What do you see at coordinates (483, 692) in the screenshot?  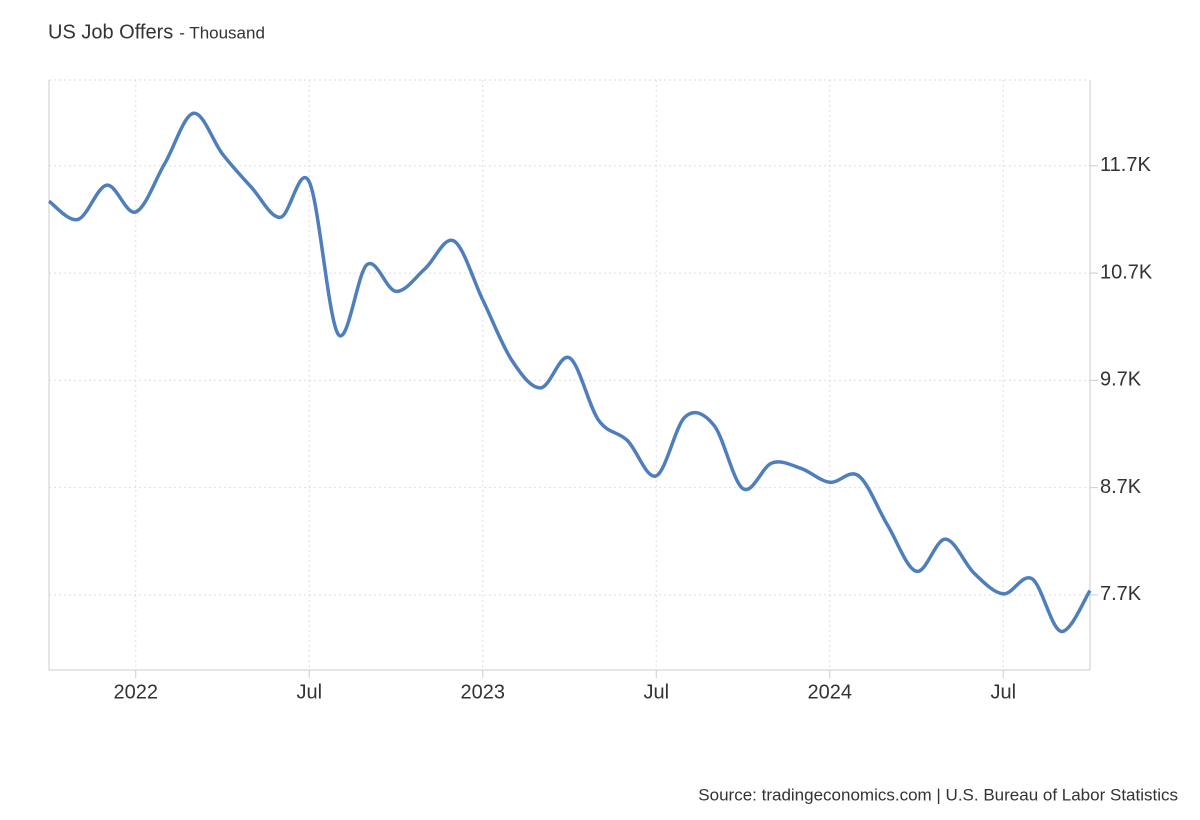 I see `x-tick-label: 2023` at bounding box center [483, 692].